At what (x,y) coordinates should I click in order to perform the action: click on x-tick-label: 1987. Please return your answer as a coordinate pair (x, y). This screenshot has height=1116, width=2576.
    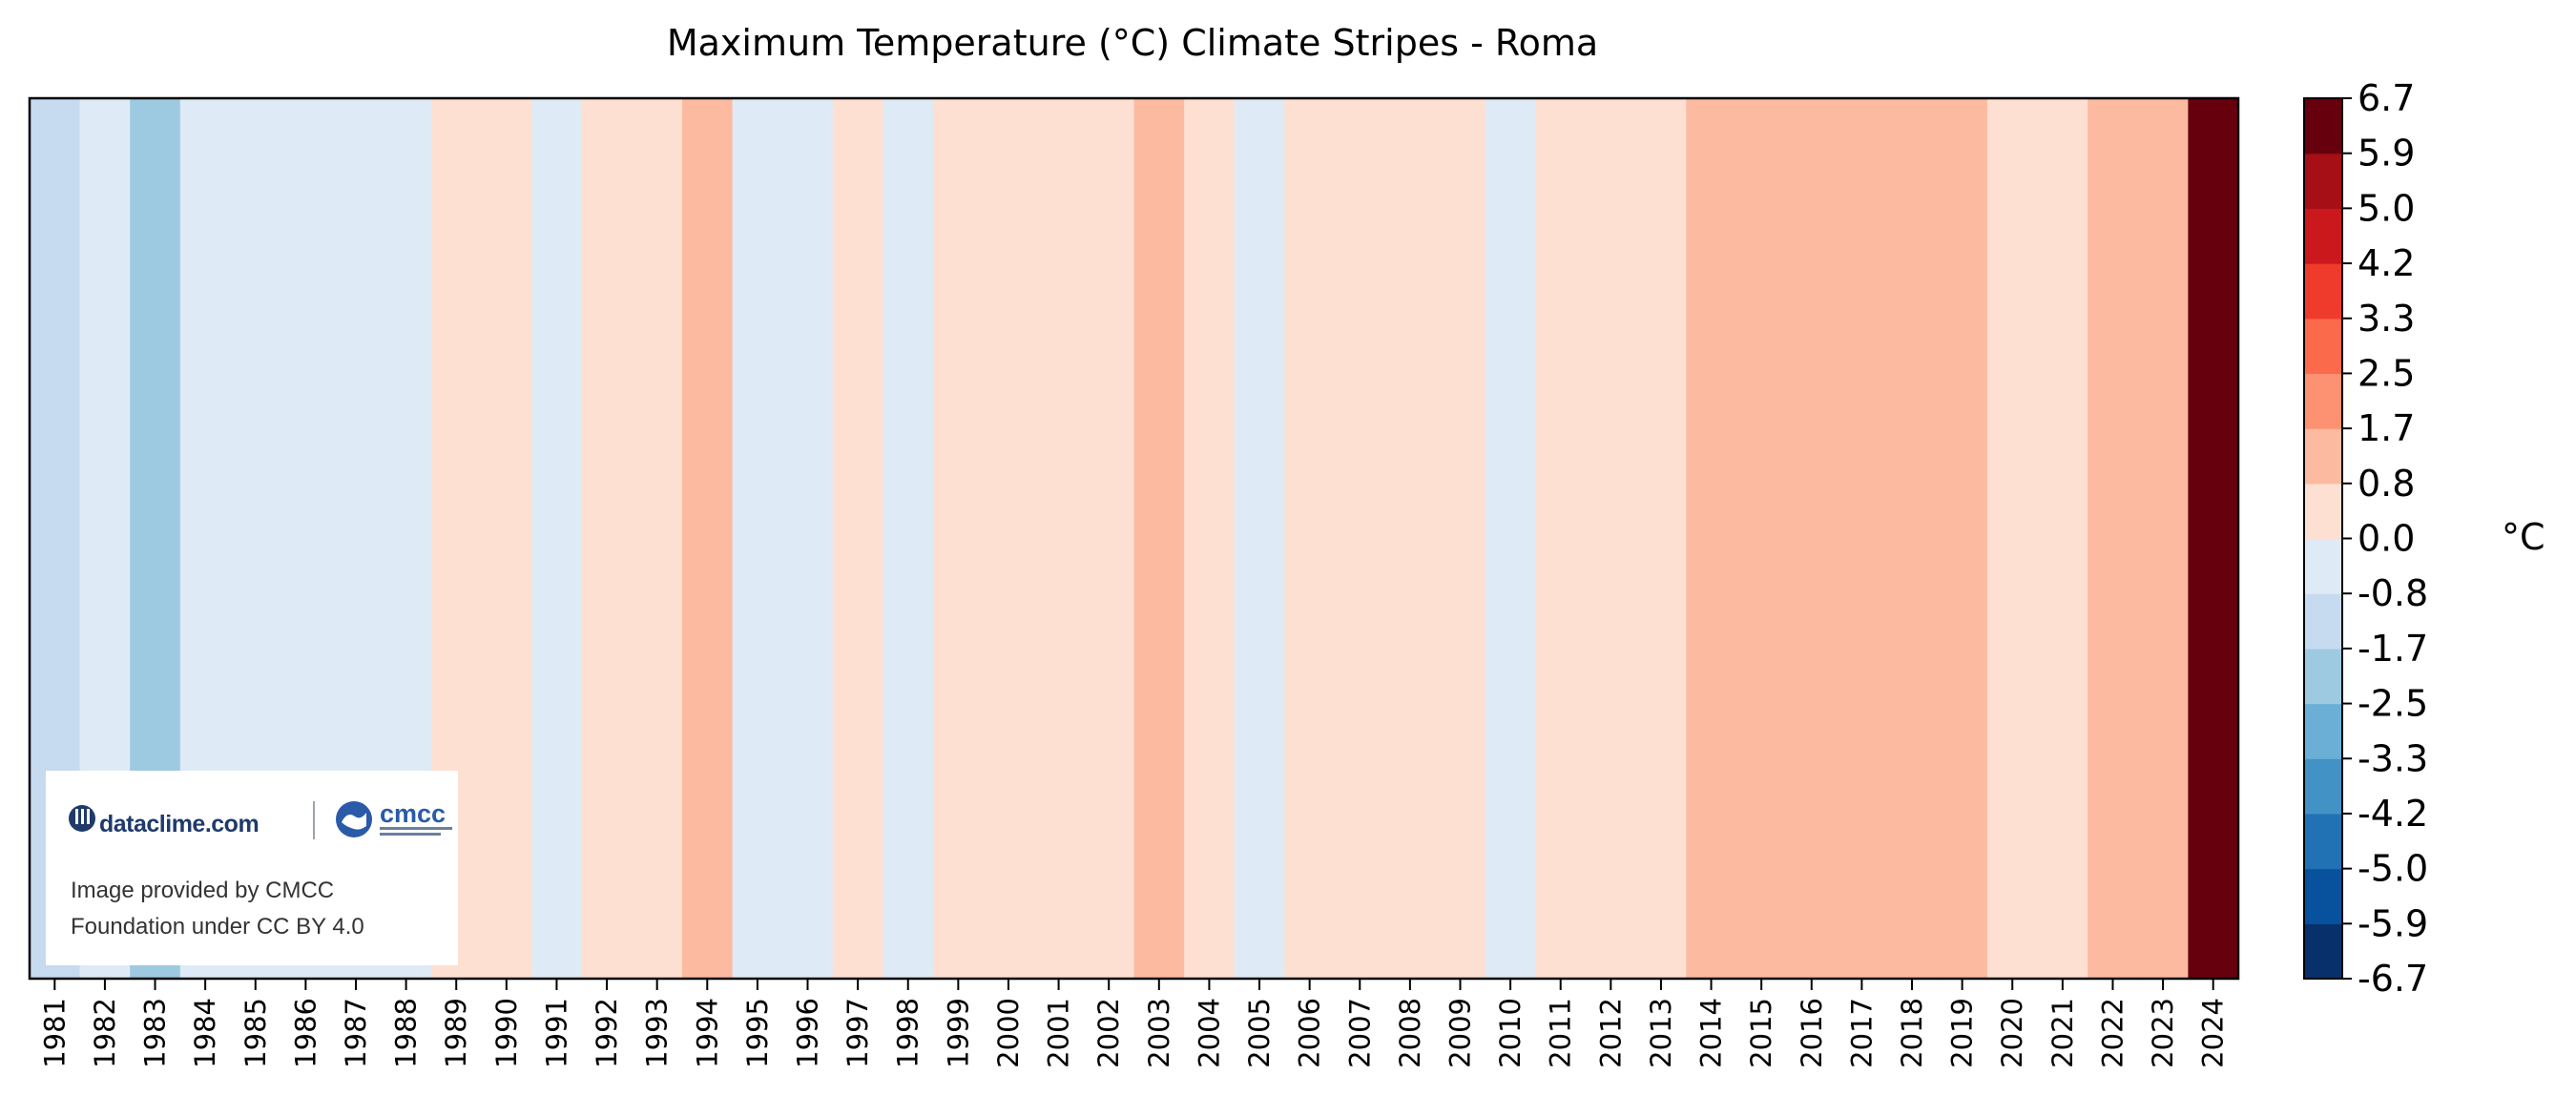
    Looking at the image, I should click on (356, 1033).